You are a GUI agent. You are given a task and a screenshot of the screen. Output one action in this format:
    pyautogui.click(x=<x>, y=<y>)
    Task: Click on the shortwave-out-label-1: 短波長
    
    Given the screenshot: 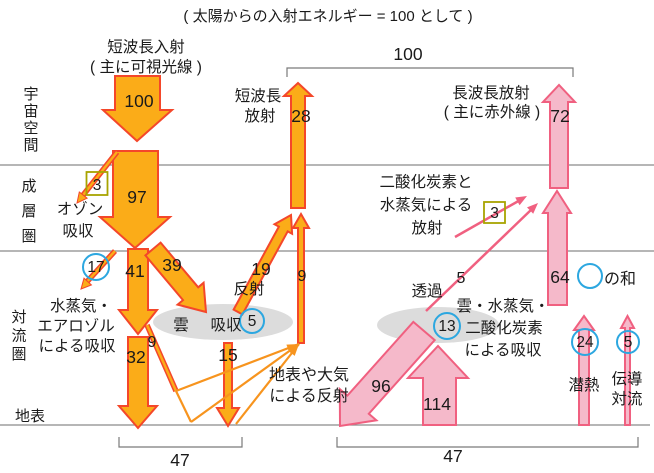 What is the action you would take?
    pyautogui.click(x=258, y=96)
    